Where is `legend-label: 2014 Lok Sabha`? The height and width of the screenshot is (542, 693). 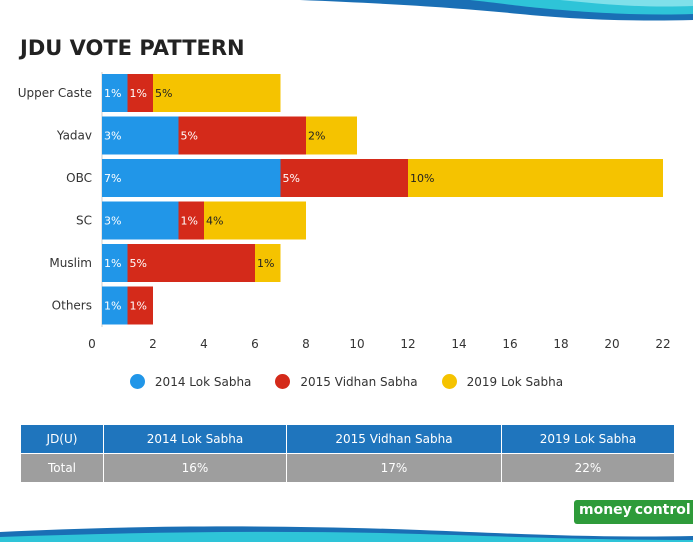 legend-label: 2014 Lok Sabha is located at coordinates (203, 381).